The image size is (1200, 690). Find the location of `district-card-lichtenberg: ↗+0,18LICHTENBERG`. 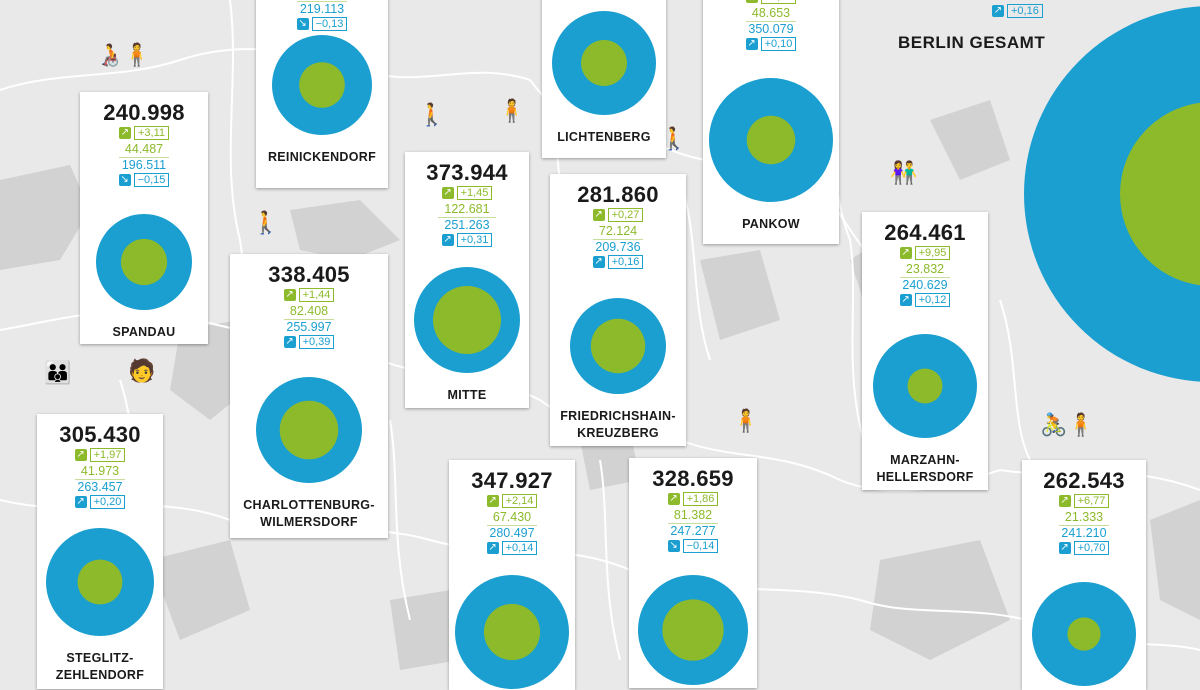

district-card-lichtenberg: ↗+0,18LICHTENBERG is located at coordinates (604, 79).